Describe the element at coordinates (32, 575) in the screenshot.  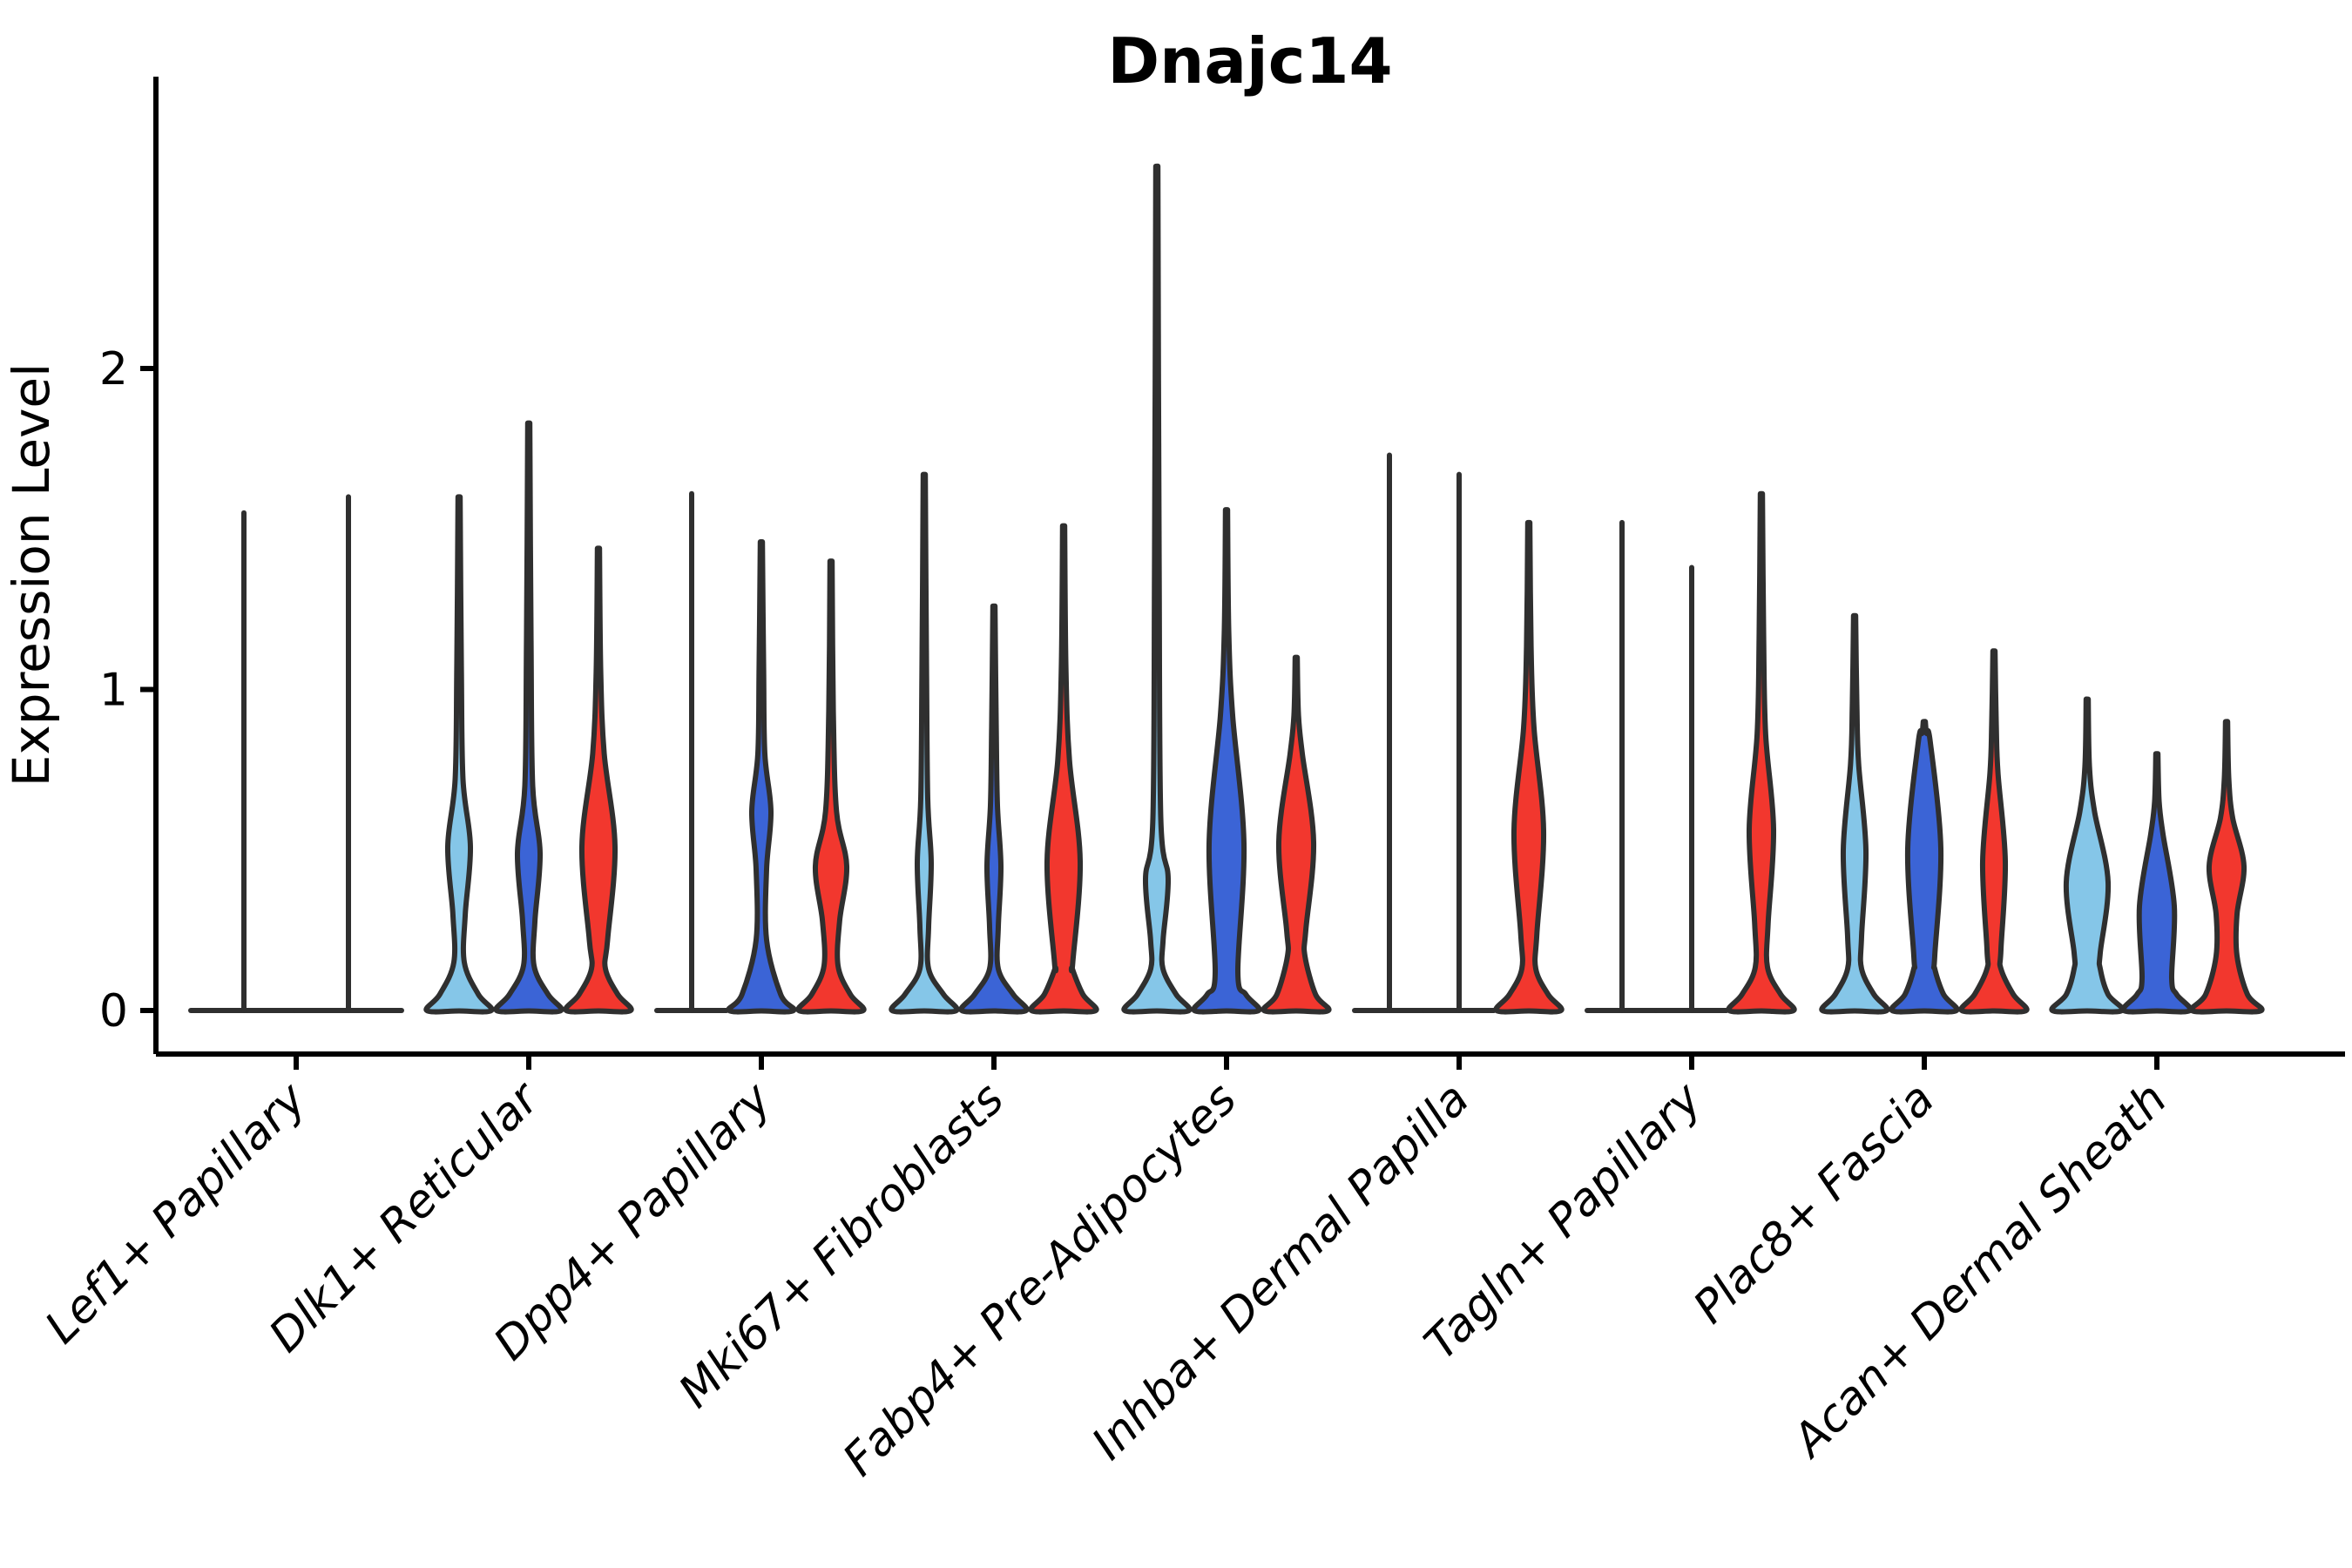
I see `y-axis-title: Expression Level` at that location.